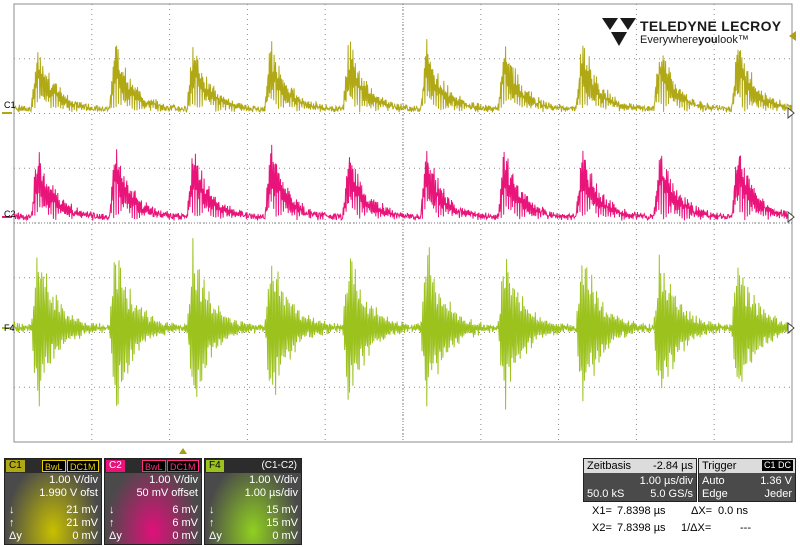 The height and width of the screenshot is (547, 800). I want to click on trigger-type: Edge, so click(715, 494).